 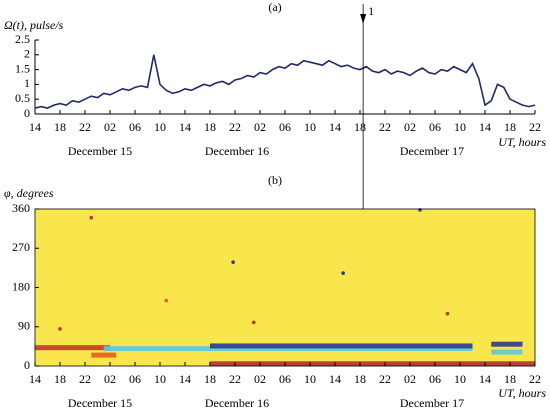 What do you see at coordinates (21, 208) in the screenshot?
I see `y-tick-label: 360` at bounding box center [21, 208].